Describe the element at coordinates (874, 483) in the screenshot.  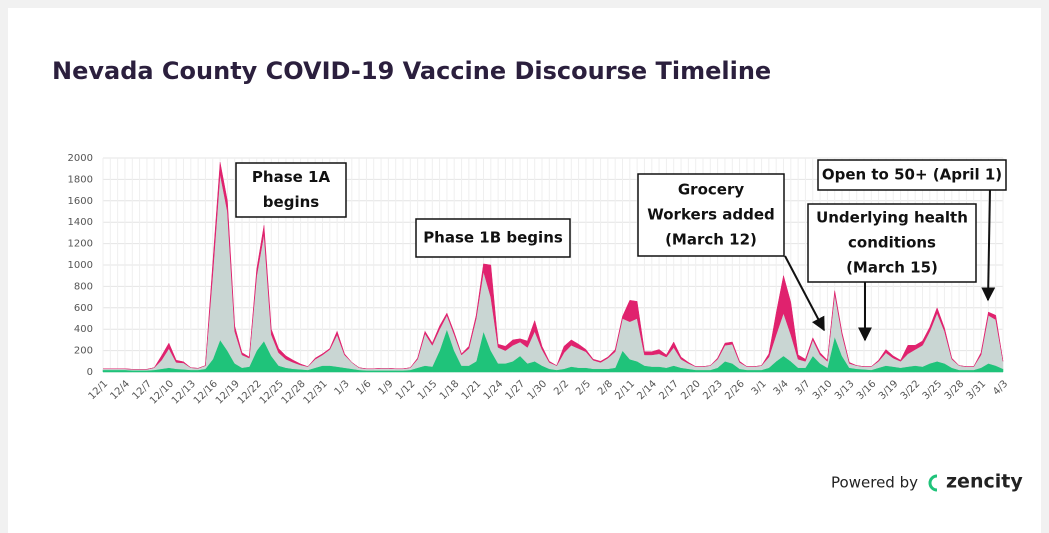
I see `powered-by: Powered by` at that location.